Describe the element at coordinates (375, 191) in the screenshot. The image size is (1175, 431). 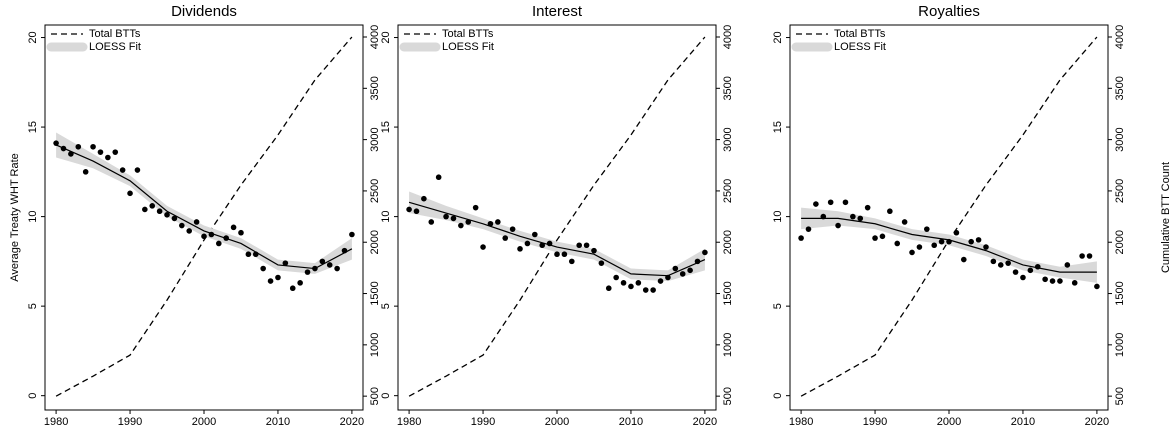
I see `y2-tick-label: 2500` at that location.